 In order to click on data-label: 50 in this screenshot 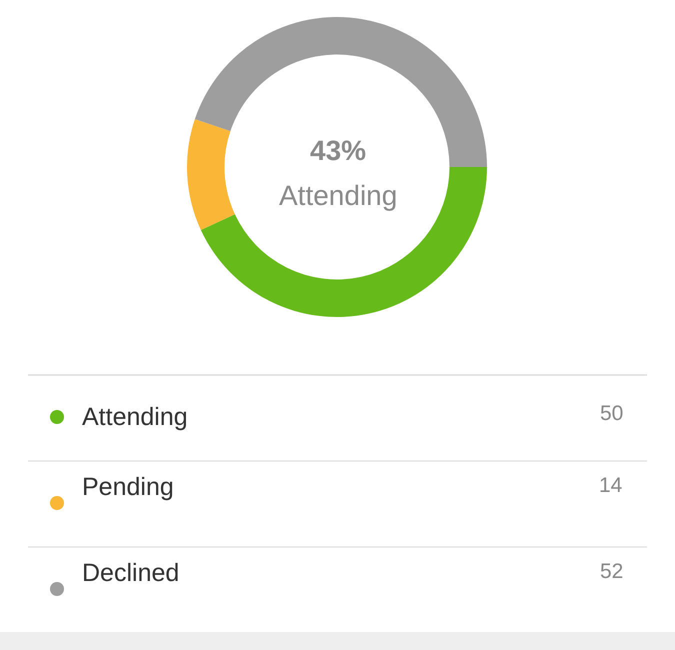, I will do `click(612, 413)`.